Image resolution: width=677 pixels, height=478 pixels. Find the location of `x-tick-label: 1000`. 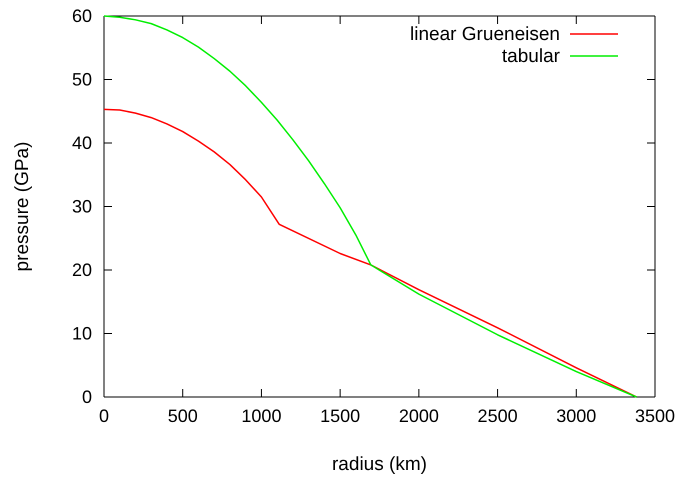

x-tick-label: 1000 is located at coordinates (261, 416).